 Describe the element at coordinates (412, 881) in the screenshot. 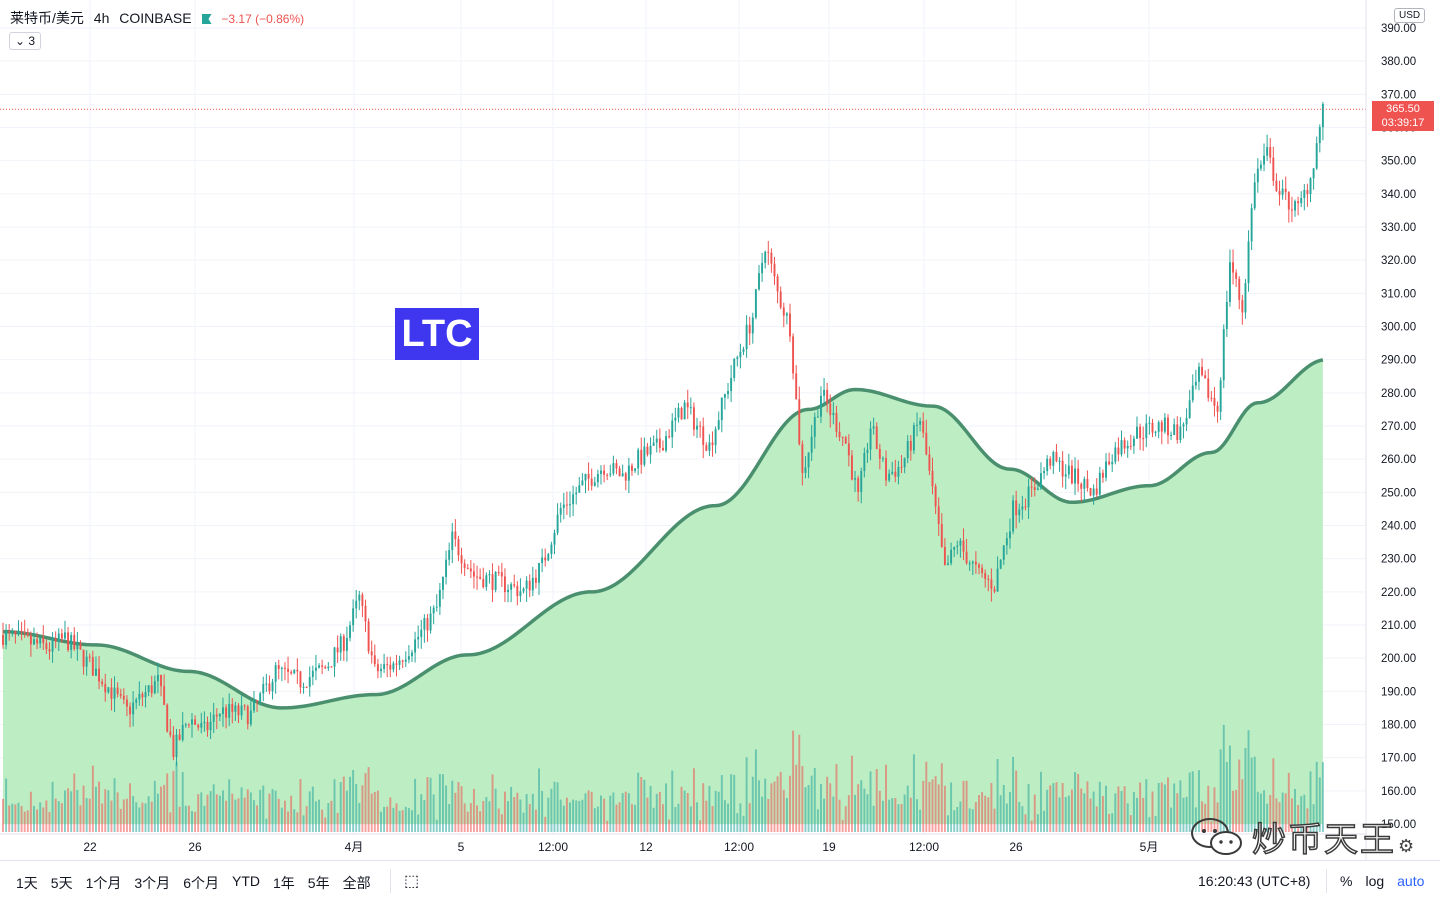

I see `date-range-picker-icon: ⬚` at that location.